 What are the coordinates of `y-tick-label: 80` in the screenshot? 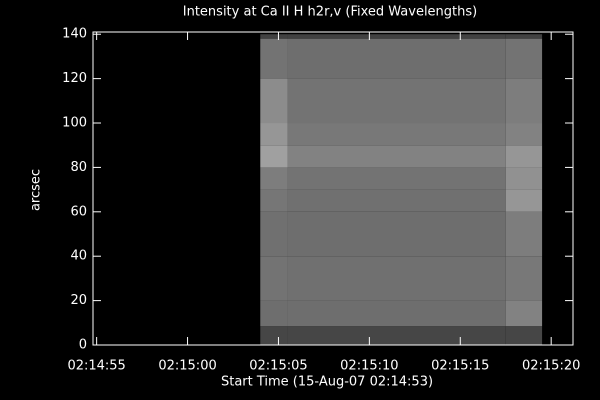 It's located at (78, 167).